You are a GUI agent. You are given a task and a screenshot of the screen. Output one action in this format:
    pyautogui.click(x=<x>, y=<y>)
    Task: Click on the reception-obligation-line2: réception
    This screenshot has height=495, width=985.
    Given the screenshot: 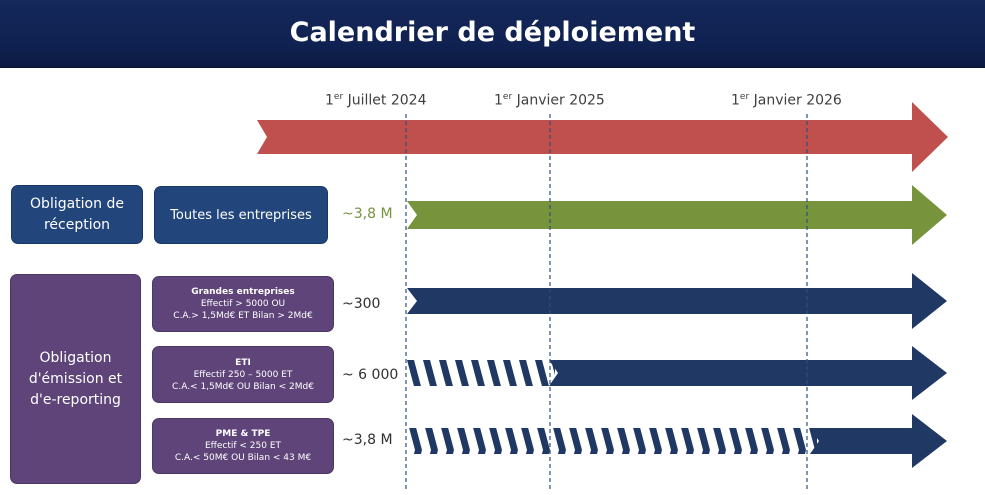 What is the action you would take?
    pyautogui.click(x=77, y=224)
    